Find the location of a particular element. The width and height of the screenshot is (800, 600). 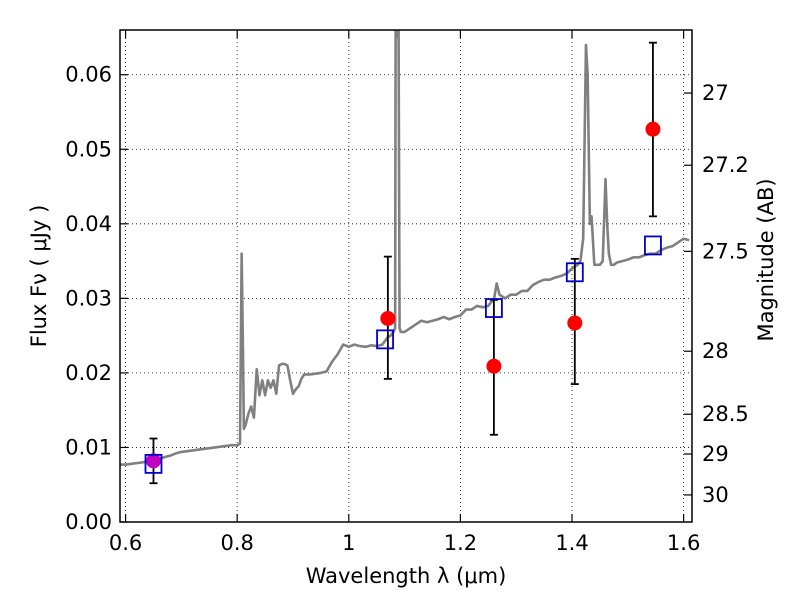

x-tick-label: 1.6 is located at coordinates (683, 543).